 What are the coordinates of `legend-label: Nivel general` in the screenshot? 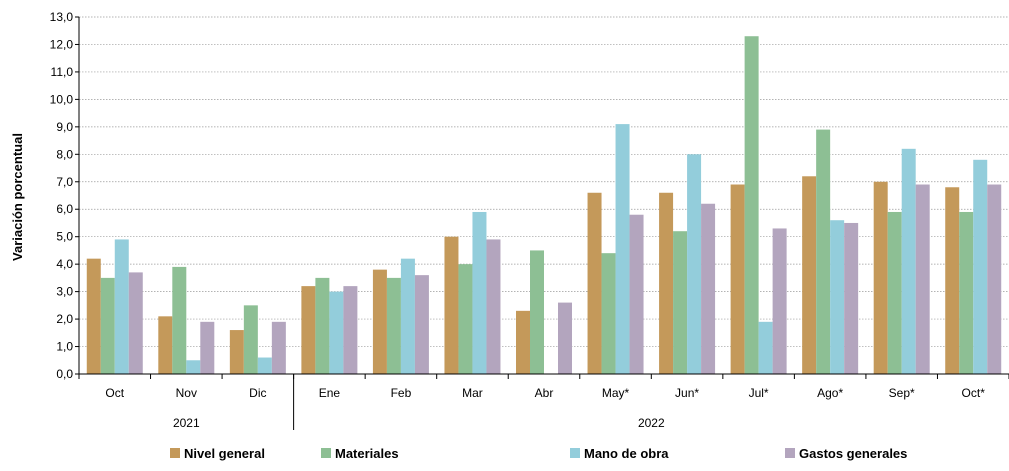 It's located at (224, 453).